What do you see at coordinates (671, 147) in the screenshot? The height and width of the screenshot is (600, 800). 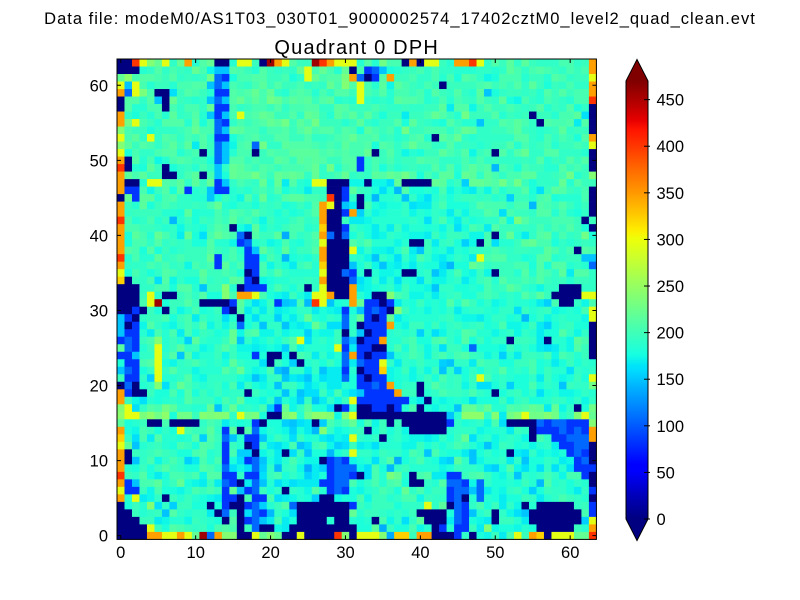 I see `svg-text: 400` at bounding box center [671, 147].